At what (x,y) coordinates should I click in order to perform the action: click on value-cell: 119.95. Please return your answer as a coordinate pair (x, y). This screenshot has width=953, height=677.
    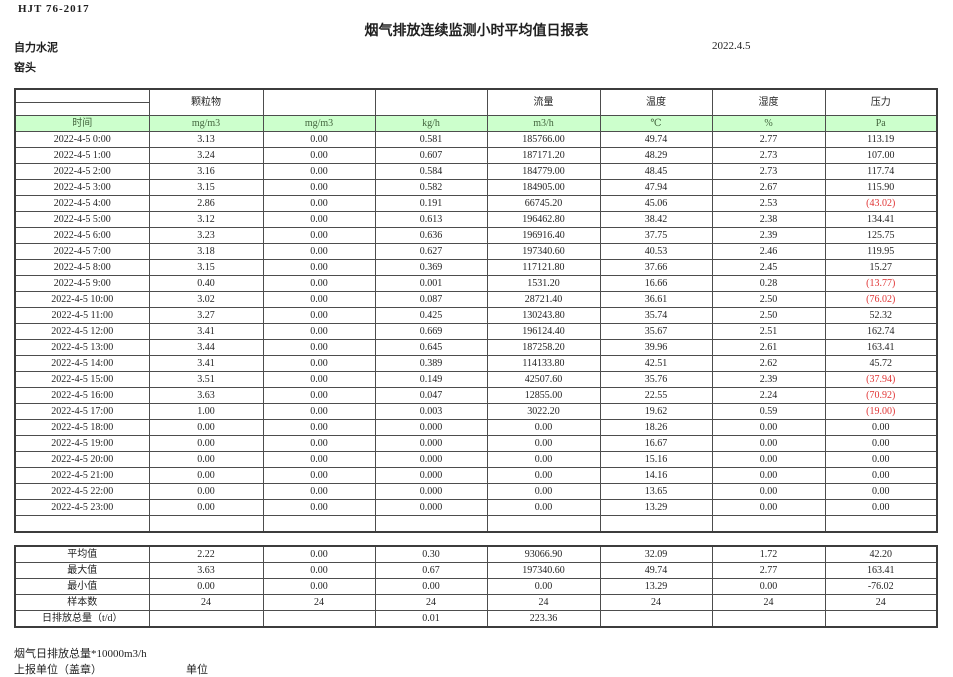
    Looking at the image, I should click on (881, 251).